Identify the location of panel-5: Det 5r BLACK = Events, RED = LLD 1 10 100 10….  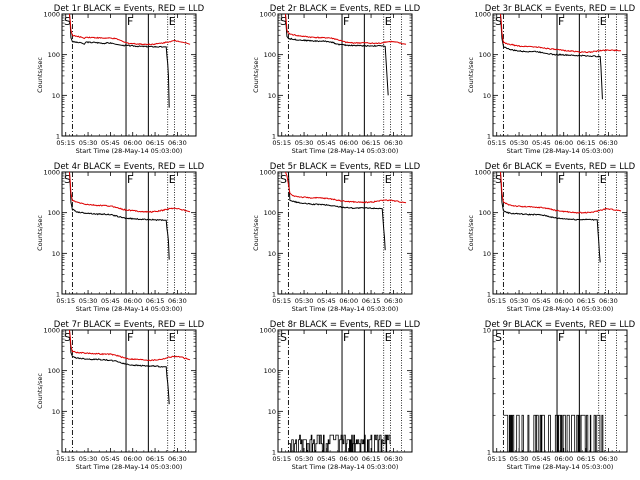
(336, 237).